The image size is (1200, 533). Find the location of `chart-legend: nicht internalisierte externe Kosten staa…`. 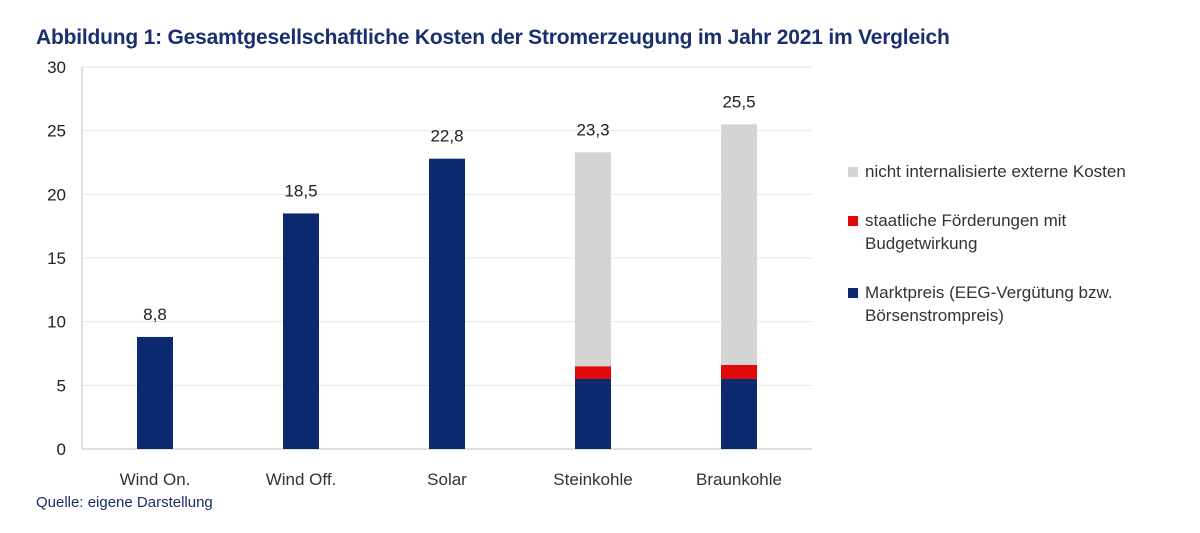

chart-legend: nicht internalisierte externe Kosten staa… is located at coordinates (1013, 256).